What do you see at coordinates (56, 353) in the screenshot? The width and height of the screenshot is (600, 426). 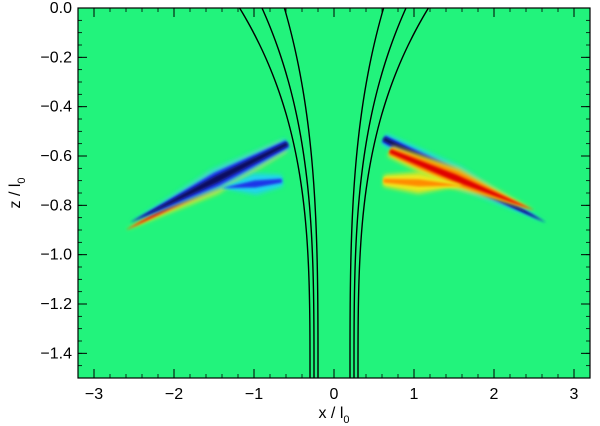 I see `y-tick-label: −1.4` at bounding box center [56, 353].